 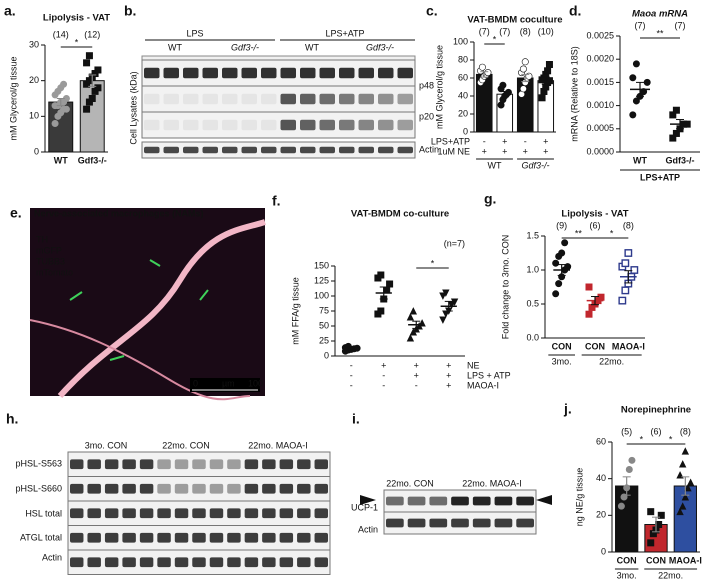 I want to click on condition-label: 1uM NE, so click(x=453, y=151).